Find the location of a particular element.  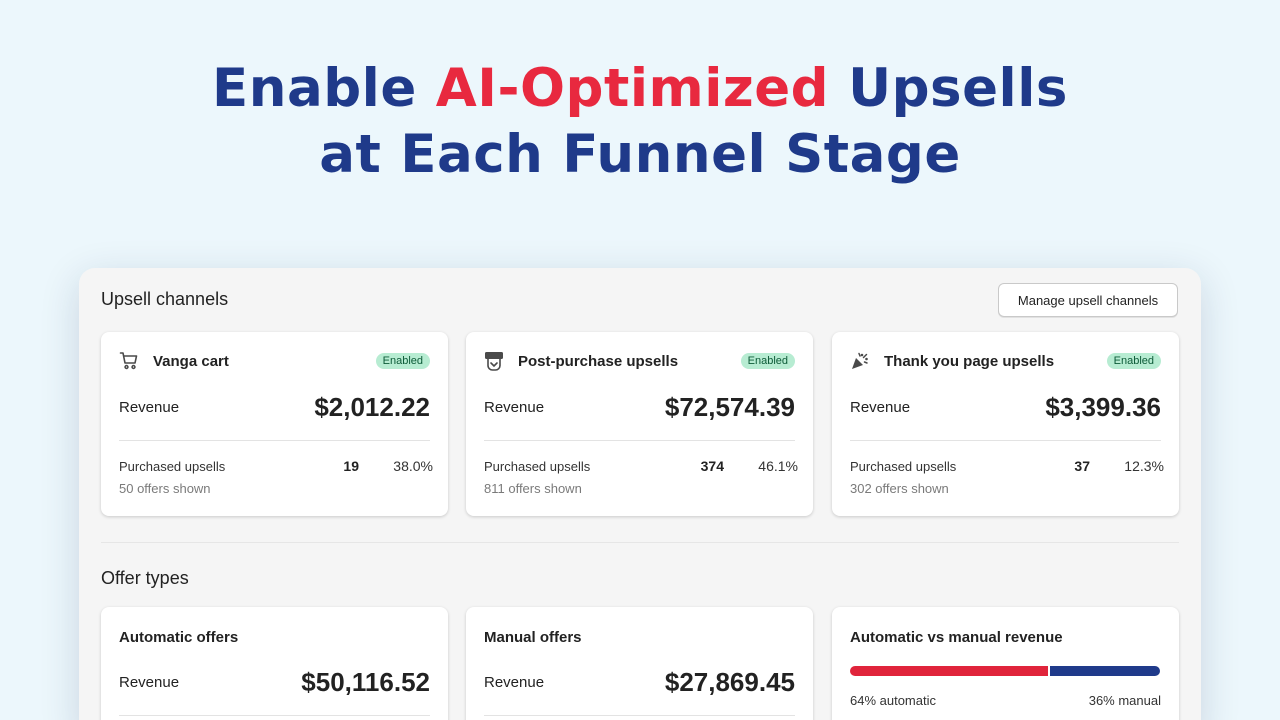

manual-percent-label: 36% manual is located at coordinates (1124, 700).